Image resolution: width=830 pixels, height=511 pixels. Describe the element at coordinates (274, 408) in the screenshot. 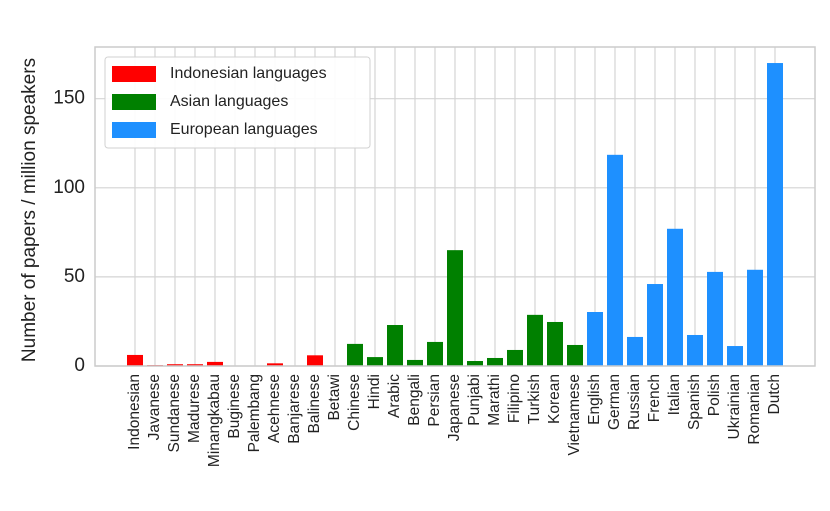

I see `x-tick-label: Acehnese` at that location.